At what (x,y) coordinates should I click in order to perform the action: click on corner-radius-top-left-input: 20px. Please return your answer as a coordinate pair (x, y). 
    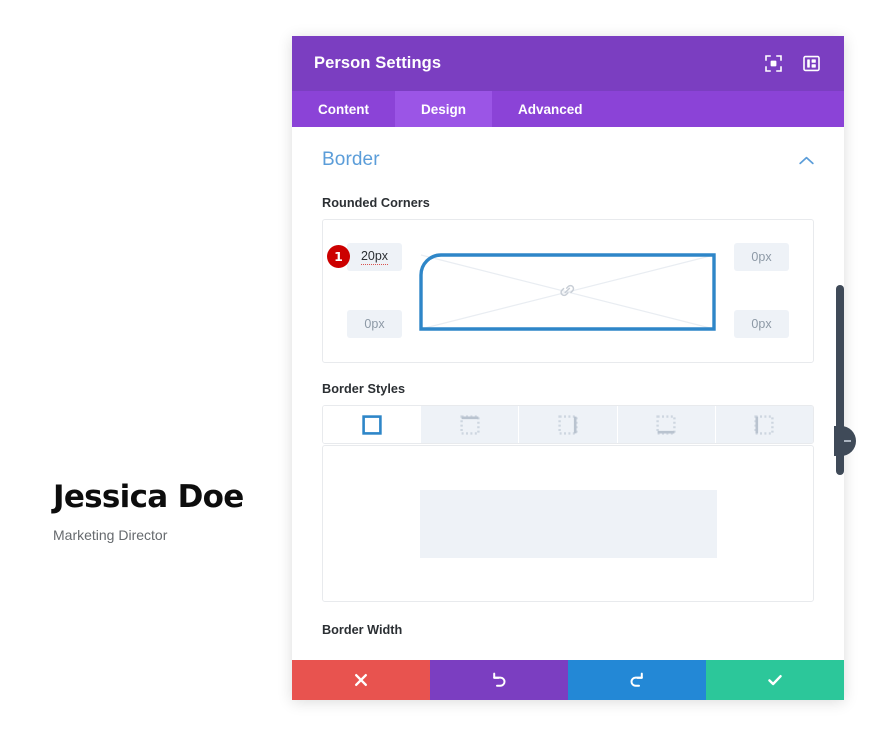
    Looking at the image, I should click on (374, 257).